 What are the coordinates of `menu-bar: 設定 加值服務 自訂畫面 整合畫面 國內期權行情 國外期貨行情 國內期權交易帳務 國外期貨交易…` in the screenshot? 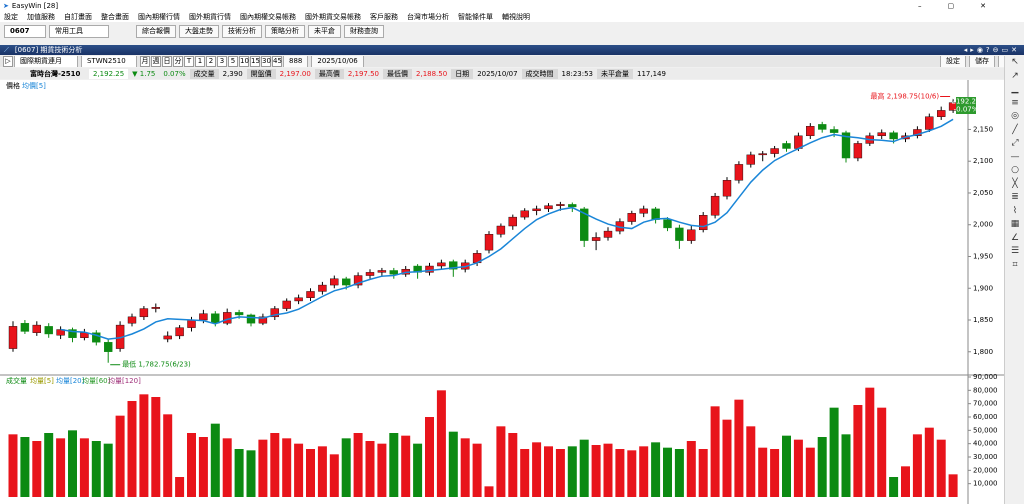 It's located at (512, 16).